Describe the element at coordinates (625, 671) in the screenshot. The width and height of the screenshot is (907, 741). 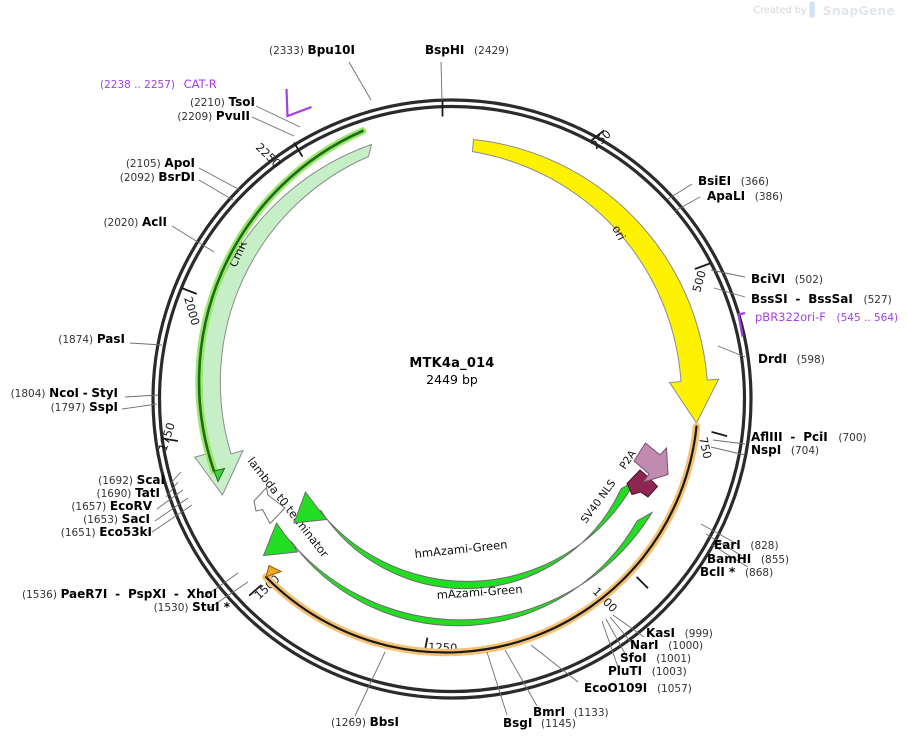
I see `enzyme-name-pluti: PluTI` at that location.